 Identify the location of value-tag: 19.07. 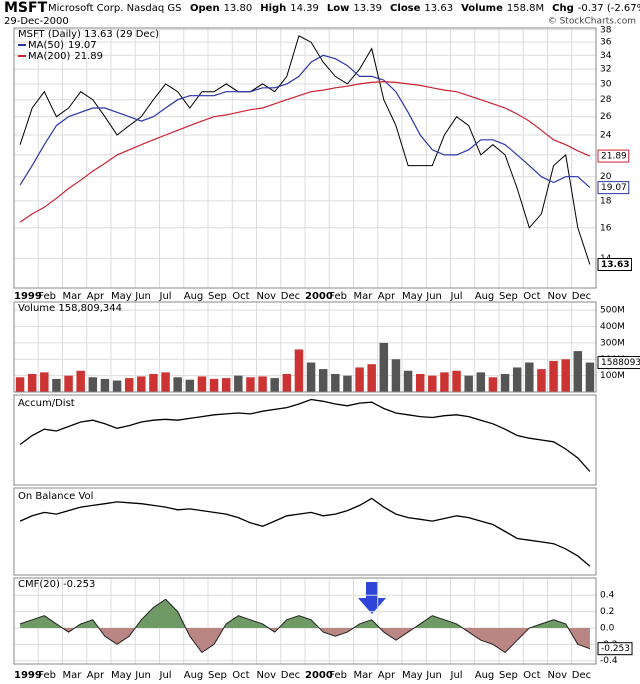
(614, 188).